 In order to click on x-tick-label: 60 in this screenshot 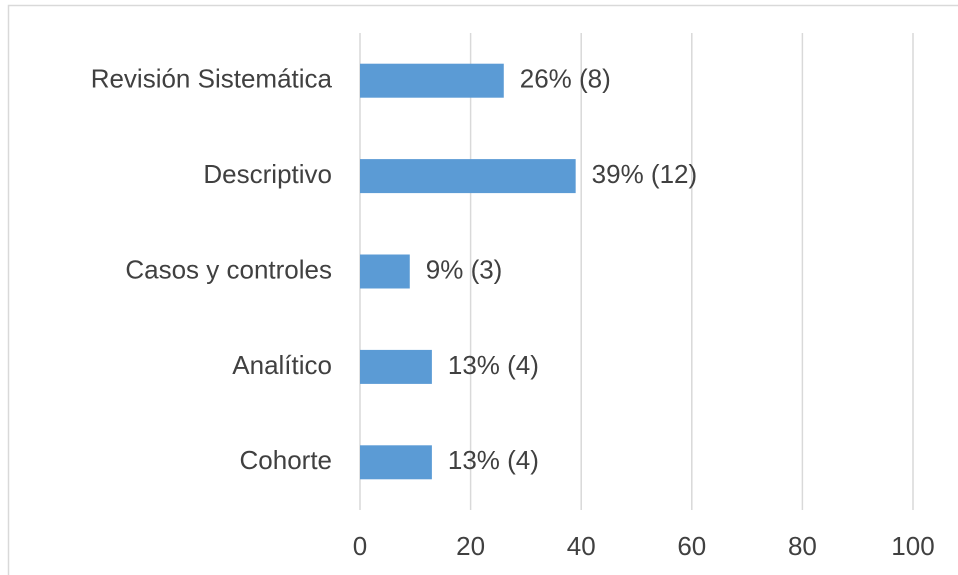, I will do `click(691, 546)`.